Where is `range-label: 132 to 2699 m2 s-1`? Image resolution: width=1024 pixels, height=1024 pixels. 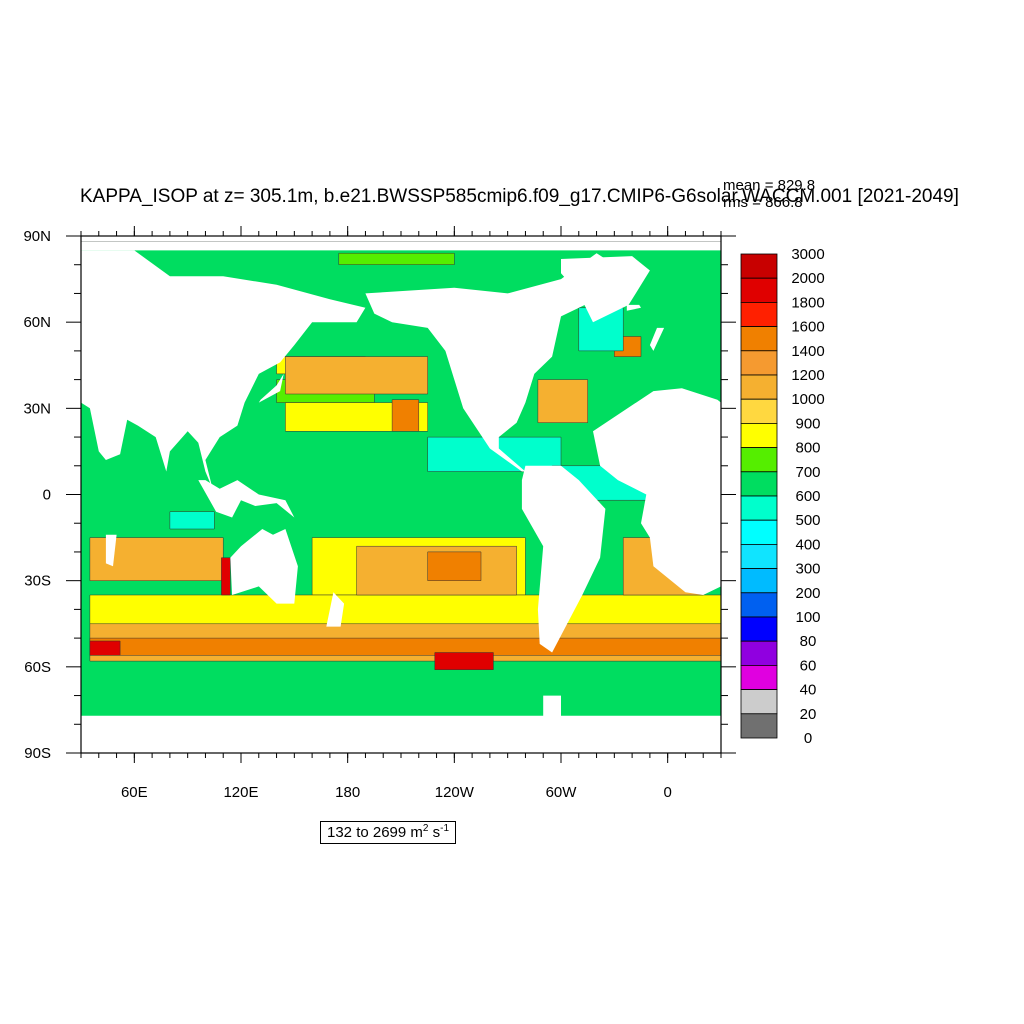 range-label: 132 to 2699 m2 s-1 is located at coordinates (388, 832).